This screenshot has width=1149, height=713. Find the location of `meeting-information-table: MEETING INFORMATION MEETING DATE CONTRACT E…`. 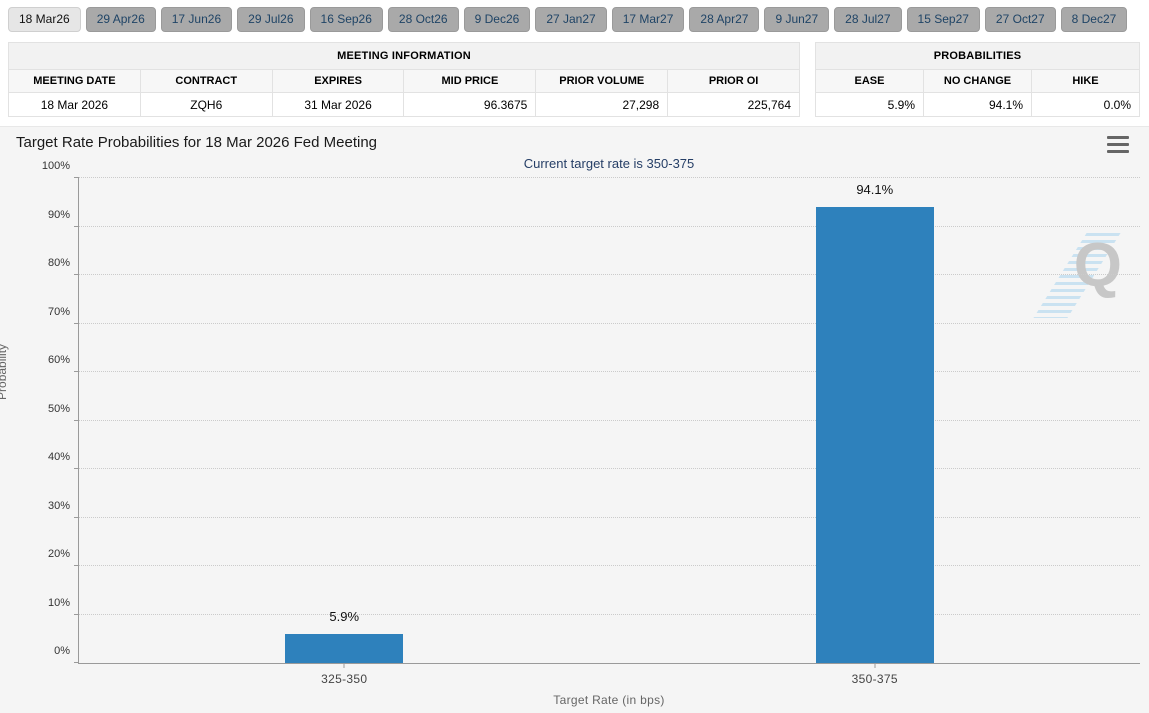

meeting-information-table: MEETING INFORMATION MEETING DATE CONTRACT E… is located at coordinates (404, 79).